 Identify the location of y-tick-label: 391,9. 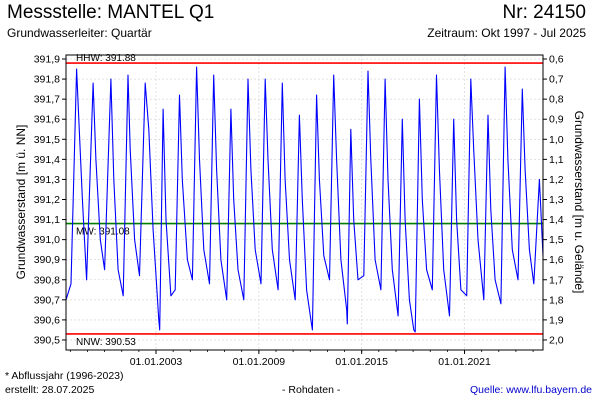
(47, 60).